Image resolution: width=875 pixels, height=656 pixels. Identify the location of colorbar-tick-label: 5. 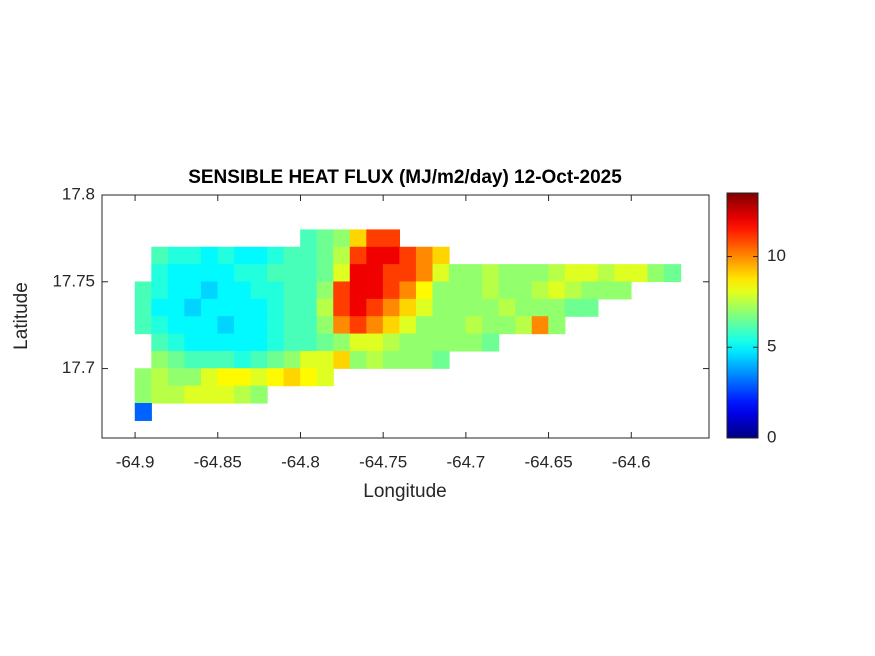
(771, 346).